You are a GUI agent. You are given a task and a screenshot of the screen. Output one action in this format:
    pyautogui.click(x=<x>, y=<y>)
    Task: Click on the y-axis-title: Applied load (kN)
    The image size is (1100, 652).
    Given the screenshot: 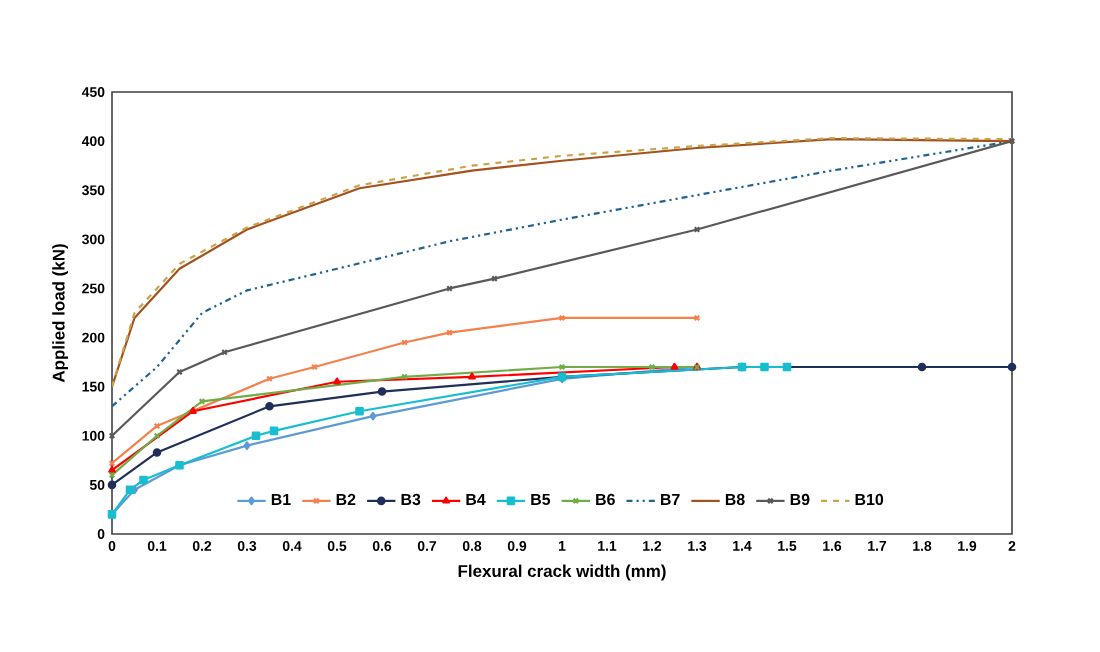 What is the action you would take?
    pyautogui.click(x=60, y=313)
    